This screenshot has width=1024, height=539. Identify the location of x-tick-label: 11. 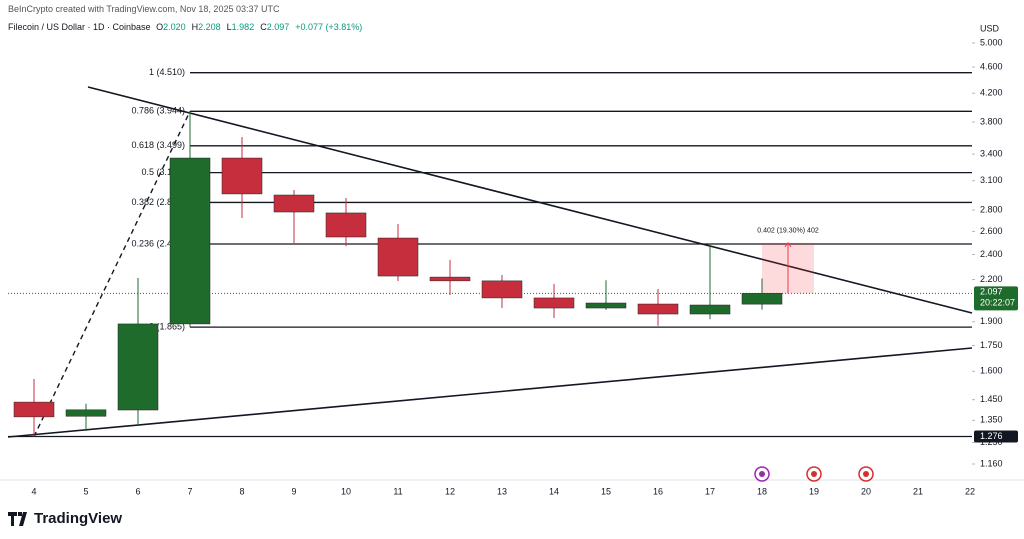
(397, 491).